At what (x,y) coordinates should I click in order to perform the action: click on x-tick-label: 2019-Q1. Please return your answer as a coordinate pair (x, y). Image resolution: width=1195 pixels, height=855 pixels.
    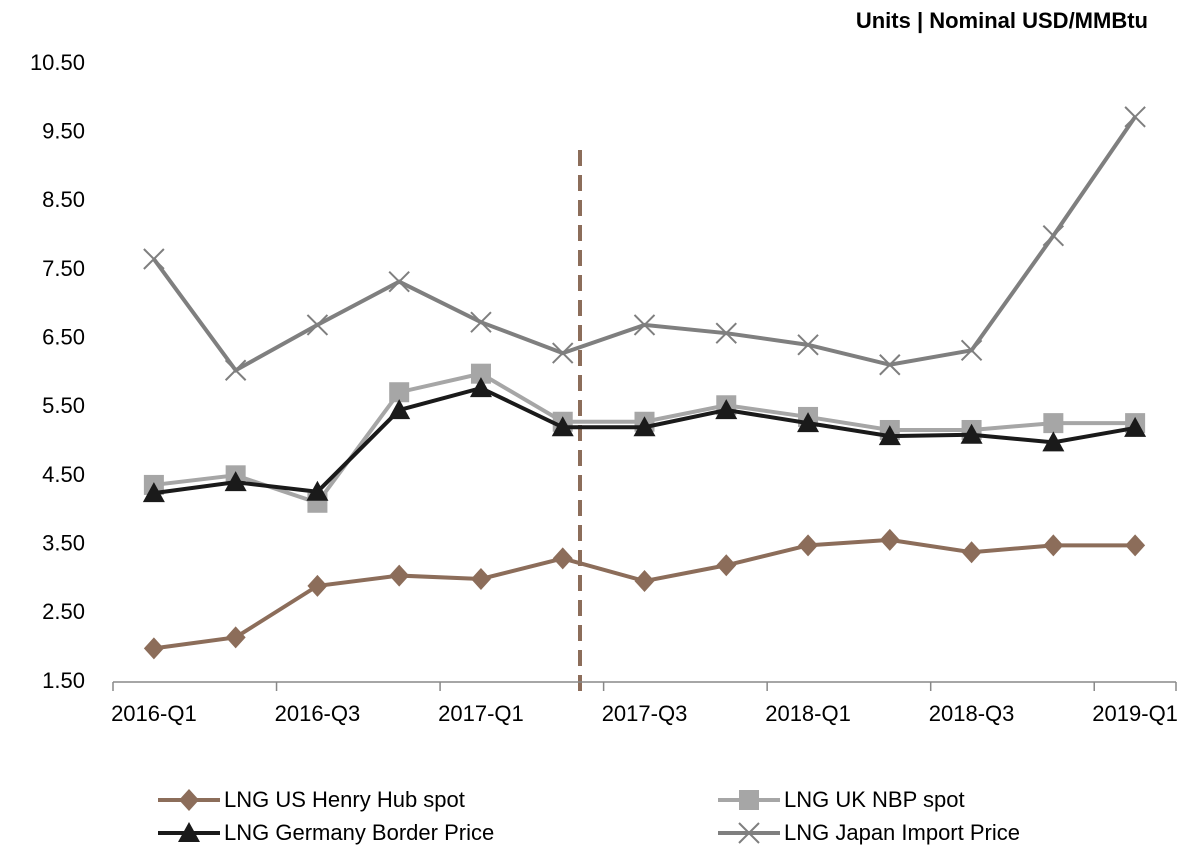
    Looking at the image, I should click on (1135, 713).